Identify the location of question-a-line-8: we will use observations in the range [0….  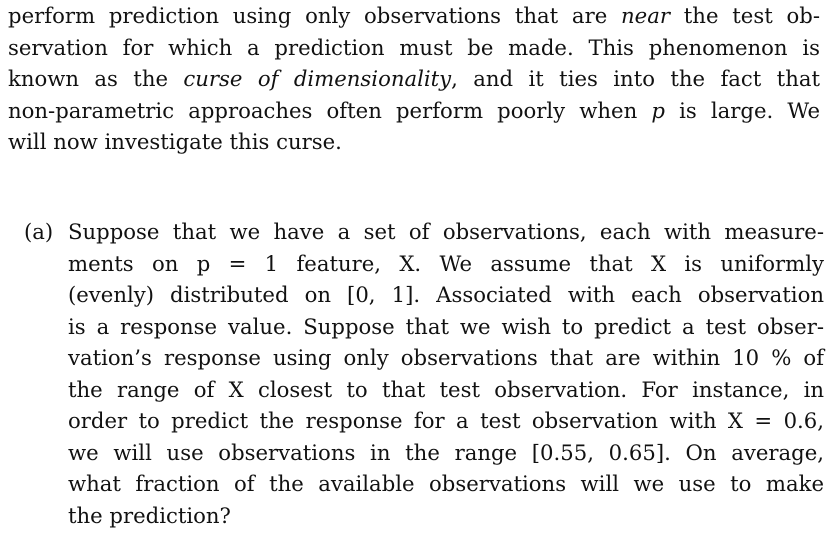
(446, 452).